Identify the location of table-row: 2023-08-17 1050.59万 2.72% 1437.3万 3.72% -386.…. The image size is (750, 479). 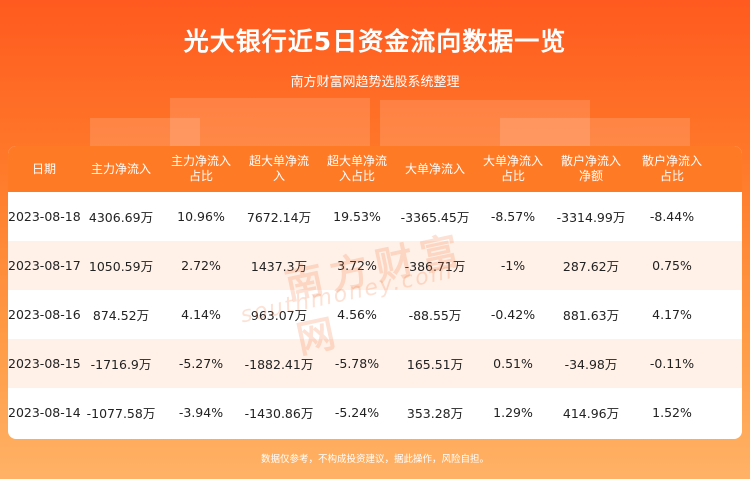
(375, 265).